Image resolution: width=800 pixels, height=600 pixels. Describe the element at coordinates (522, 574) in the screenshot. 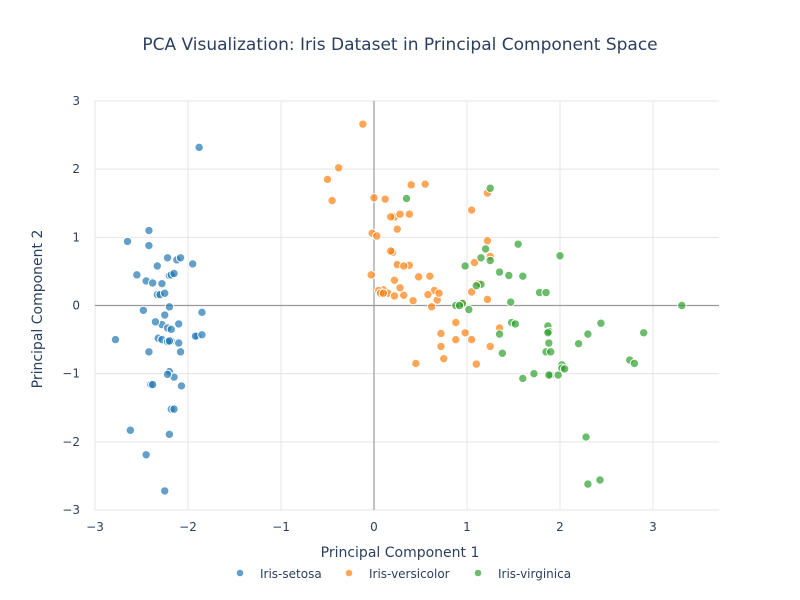

I see `legend-item: Iris-virginica` at that location.